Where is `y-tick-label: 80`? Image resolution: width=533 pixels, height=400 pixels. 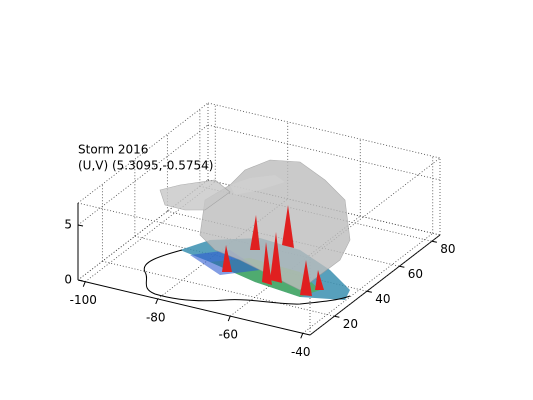 y-tick-label: 80 is located at coordinates (447, 249).